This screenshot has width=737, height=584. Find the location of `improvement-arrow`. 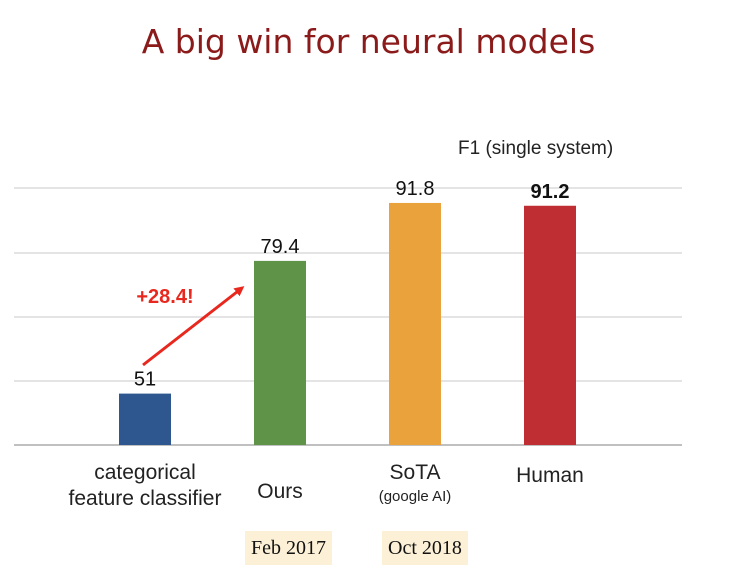

improvement-arrow is located at coordinates (193, 326).